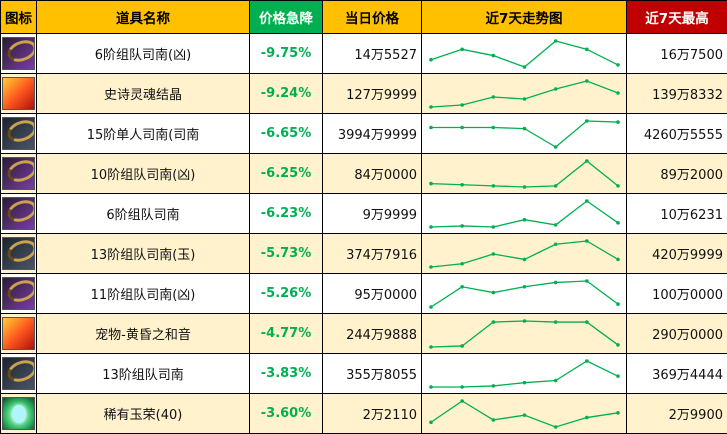 The height and width of the screenshot is (434, 727). Describe the element at coordinates (372, 253) in the screenshot. I see `today-price: 374万7916` at that location.